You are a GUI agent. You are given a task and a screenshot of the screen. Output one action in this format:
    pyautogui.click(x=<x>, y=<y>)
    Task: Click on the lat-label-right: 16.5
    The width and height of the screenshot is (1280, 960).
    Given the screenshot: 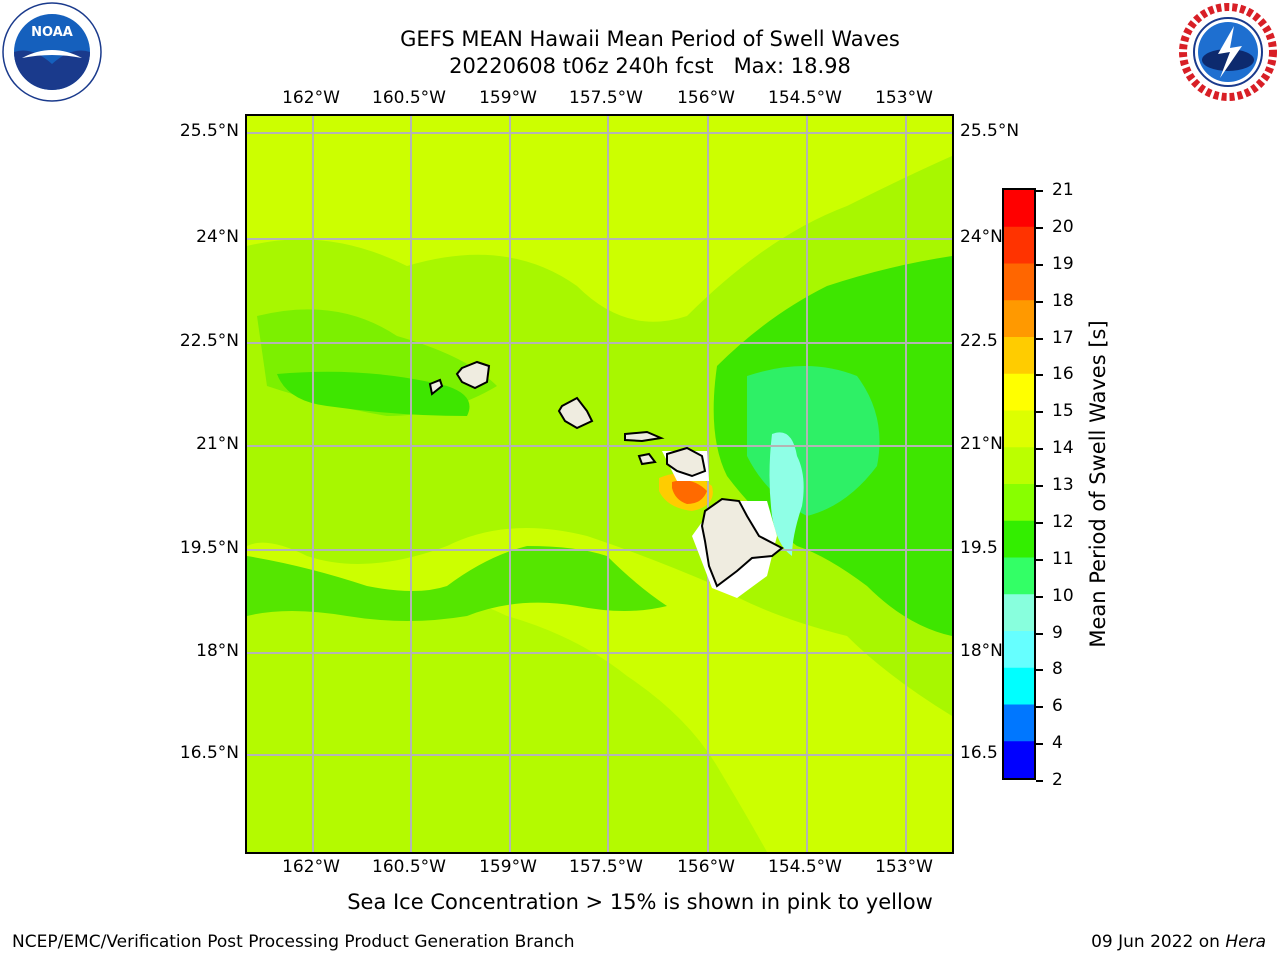 What is the action you would take?
    pyautogui.click(x=979, y=753)
    